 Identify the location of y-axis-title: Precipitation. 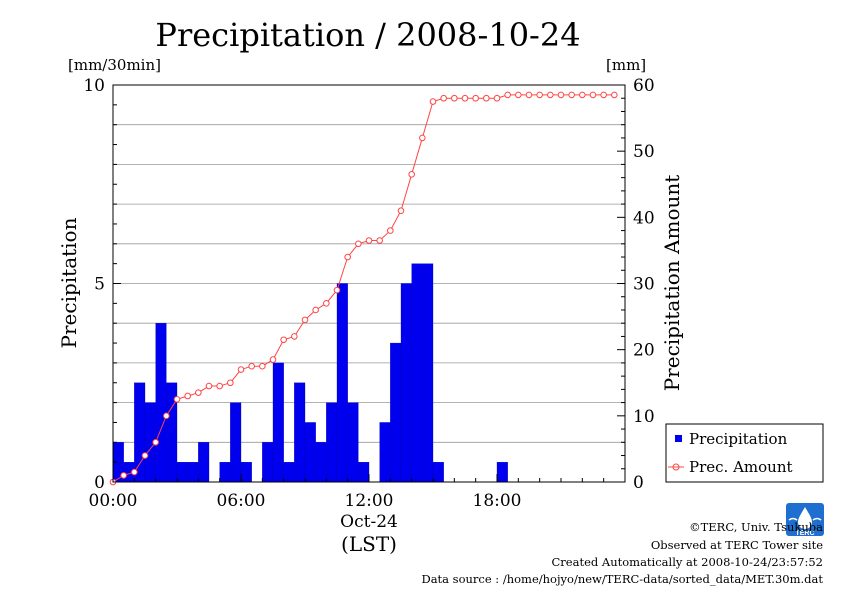
(69, 282).